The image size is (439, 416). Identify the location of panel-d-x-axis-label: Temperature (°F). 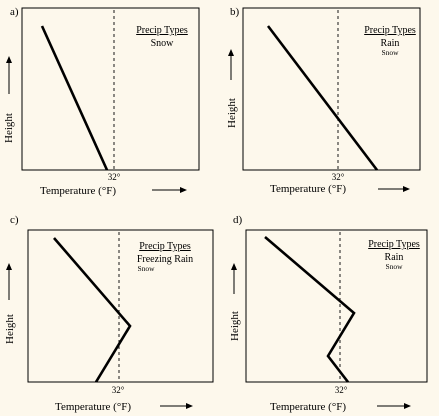
(308, 407).